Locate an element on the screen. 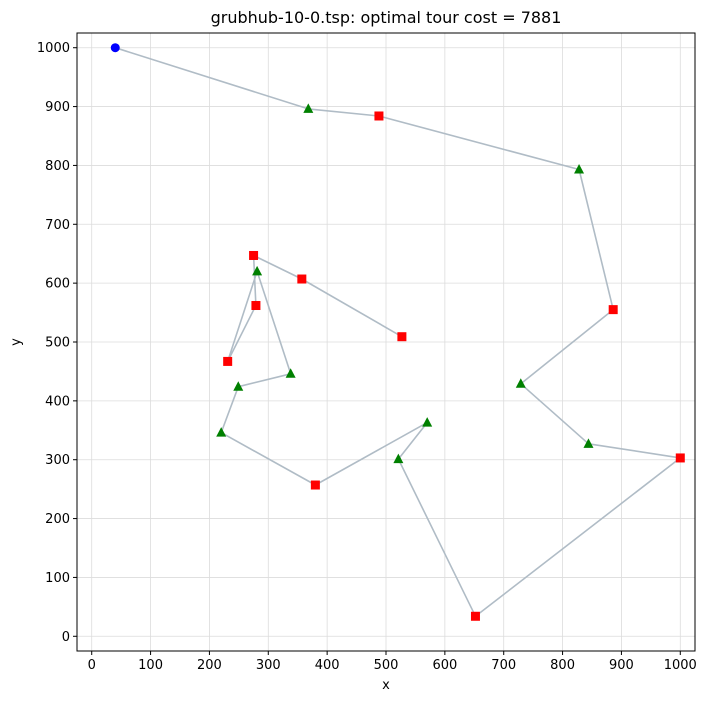  y-tick-label: 200 is located at coordinates (57, 519).